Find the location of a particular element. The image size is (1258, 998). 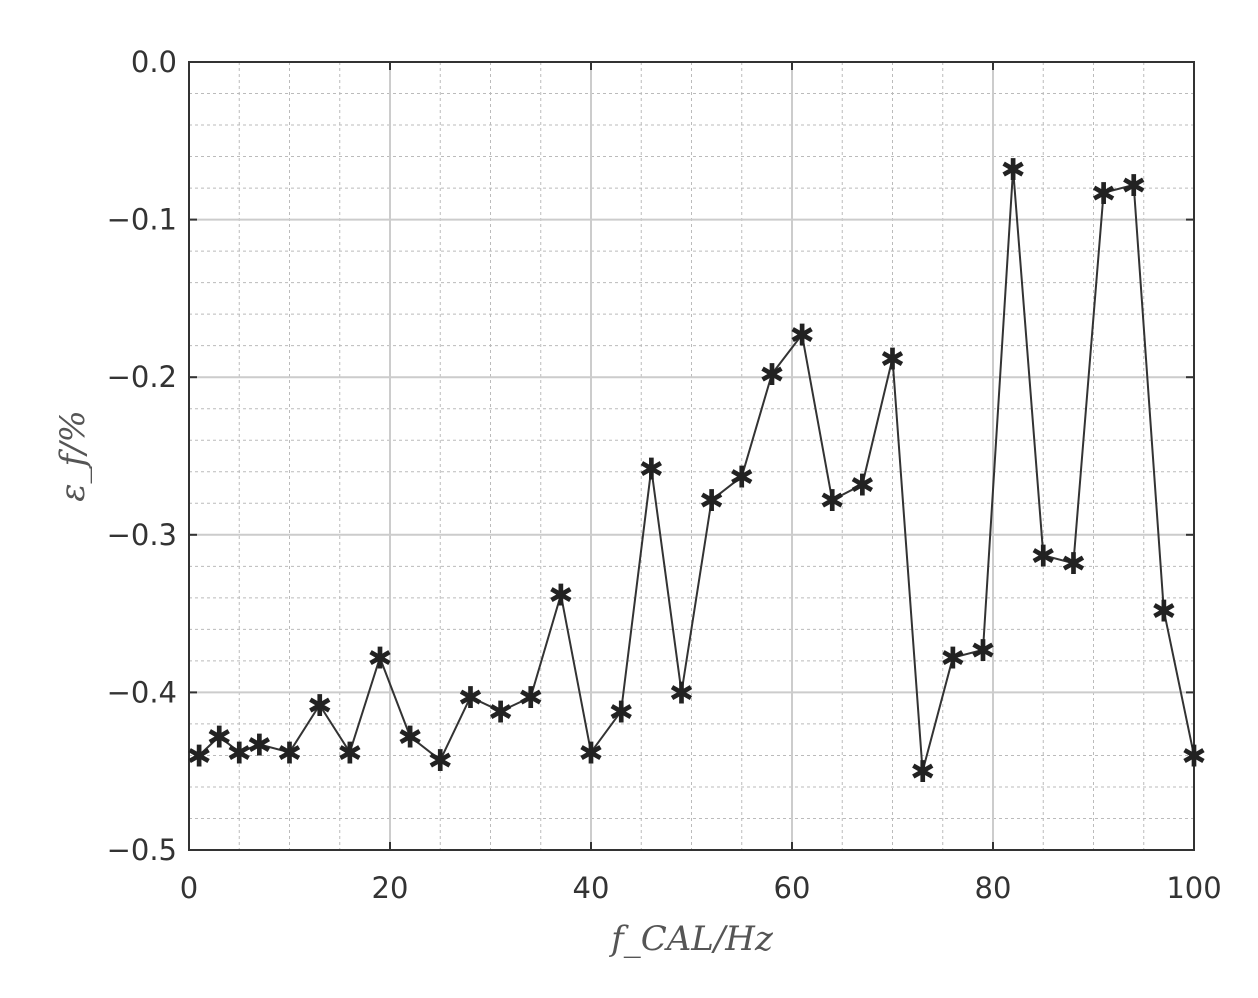

x-tick-label: 40 is located at coordinates (591, 888).